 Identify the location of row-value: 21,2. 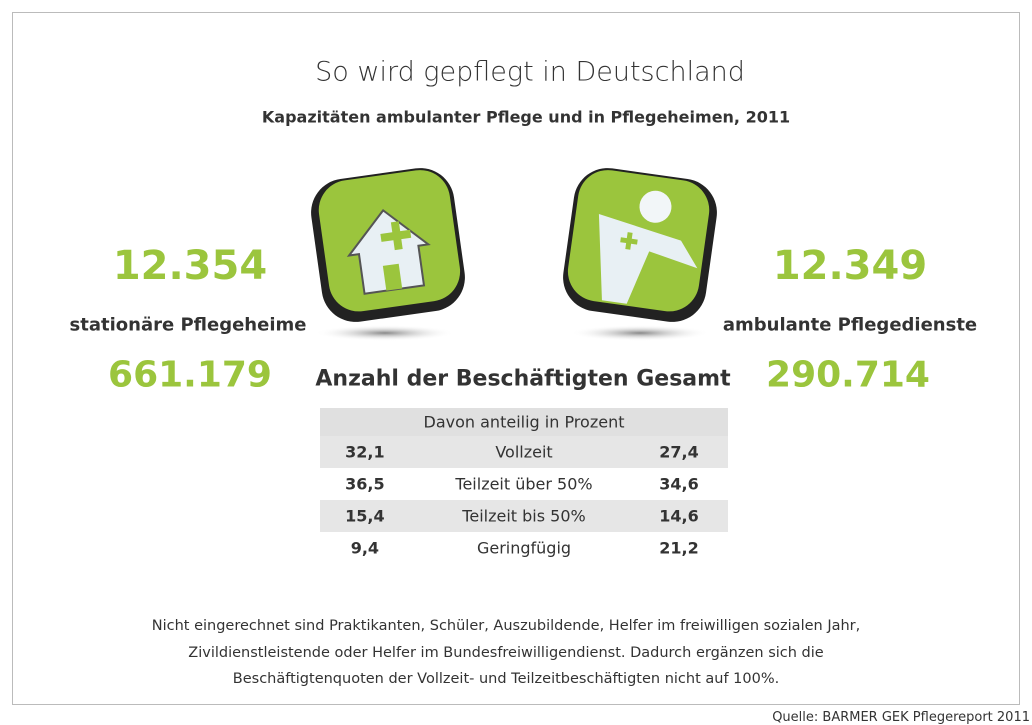
(679, 548).